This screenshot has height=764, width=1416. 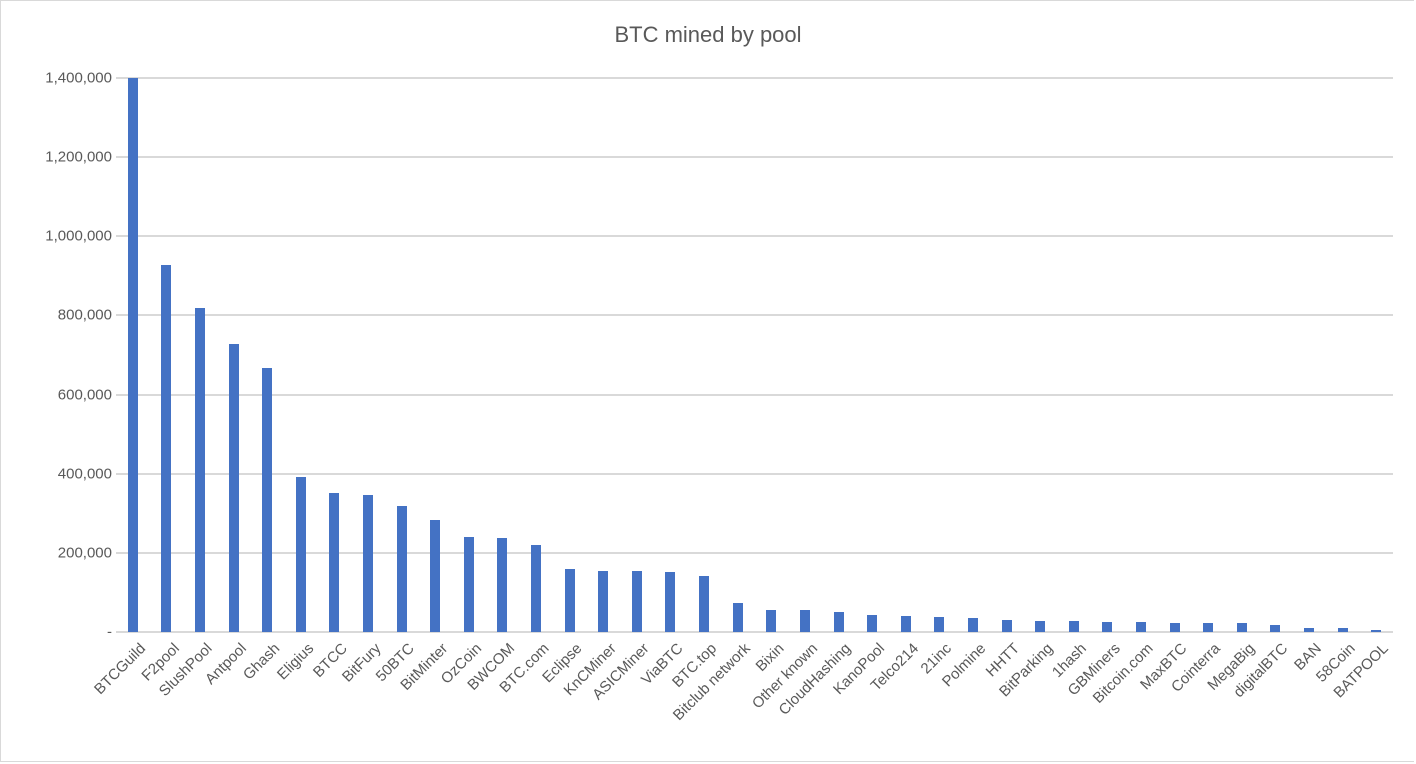 What do you see at coordinates (84, 553) in the screenshot?
I see `y-tick-label: 200,000` at bounding box center [84, 553].